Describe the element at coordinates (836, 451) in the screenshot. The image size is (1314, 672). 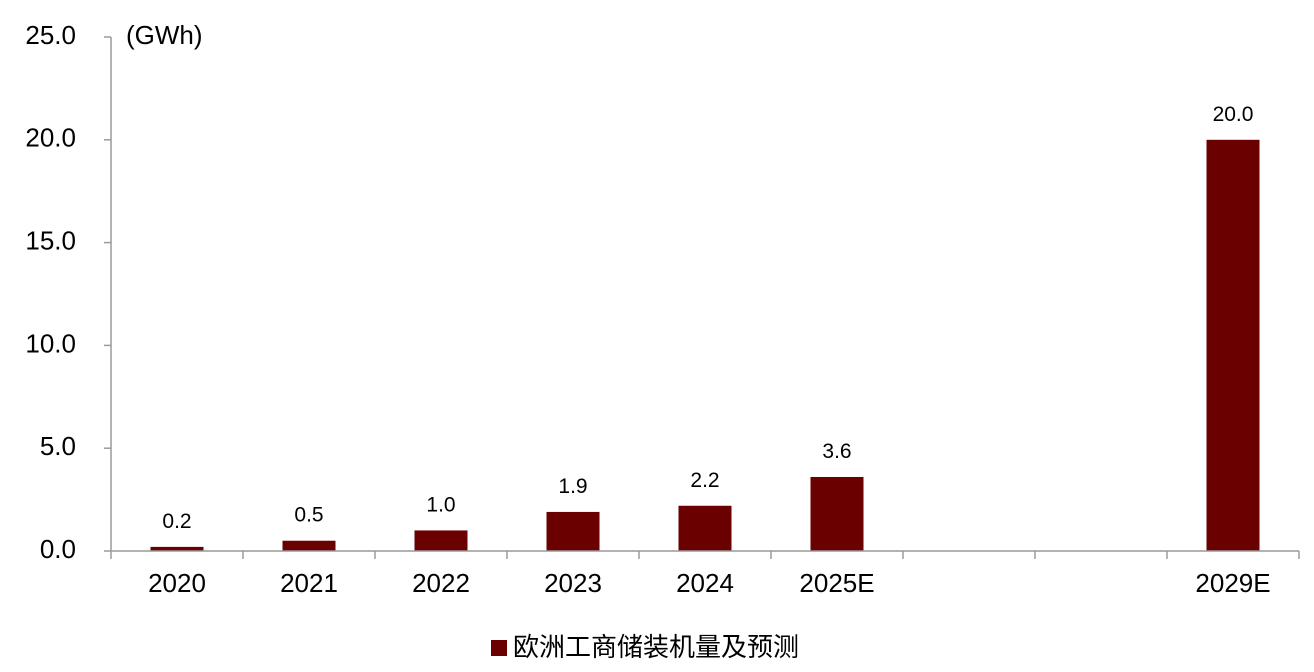
I see `data-label: 3.6` at that location.